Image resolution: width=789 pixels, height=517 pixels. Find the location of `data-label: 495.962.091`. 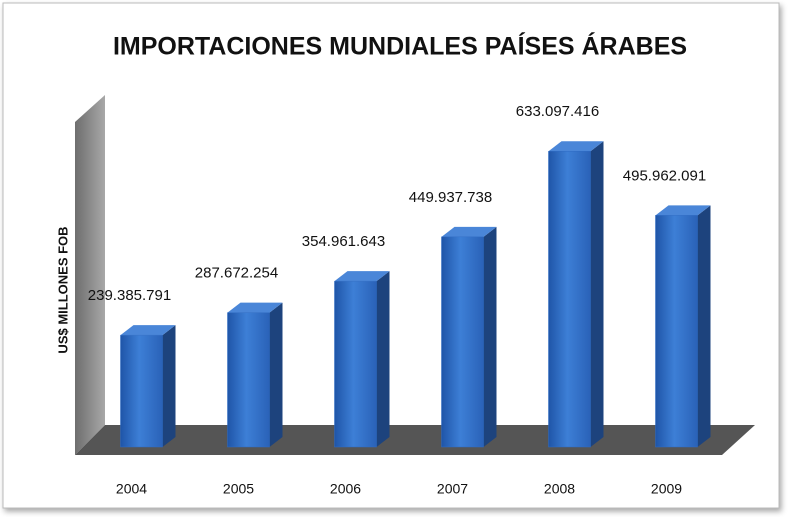

data-label: 495.962.091 is located at coordinates (664, 175).